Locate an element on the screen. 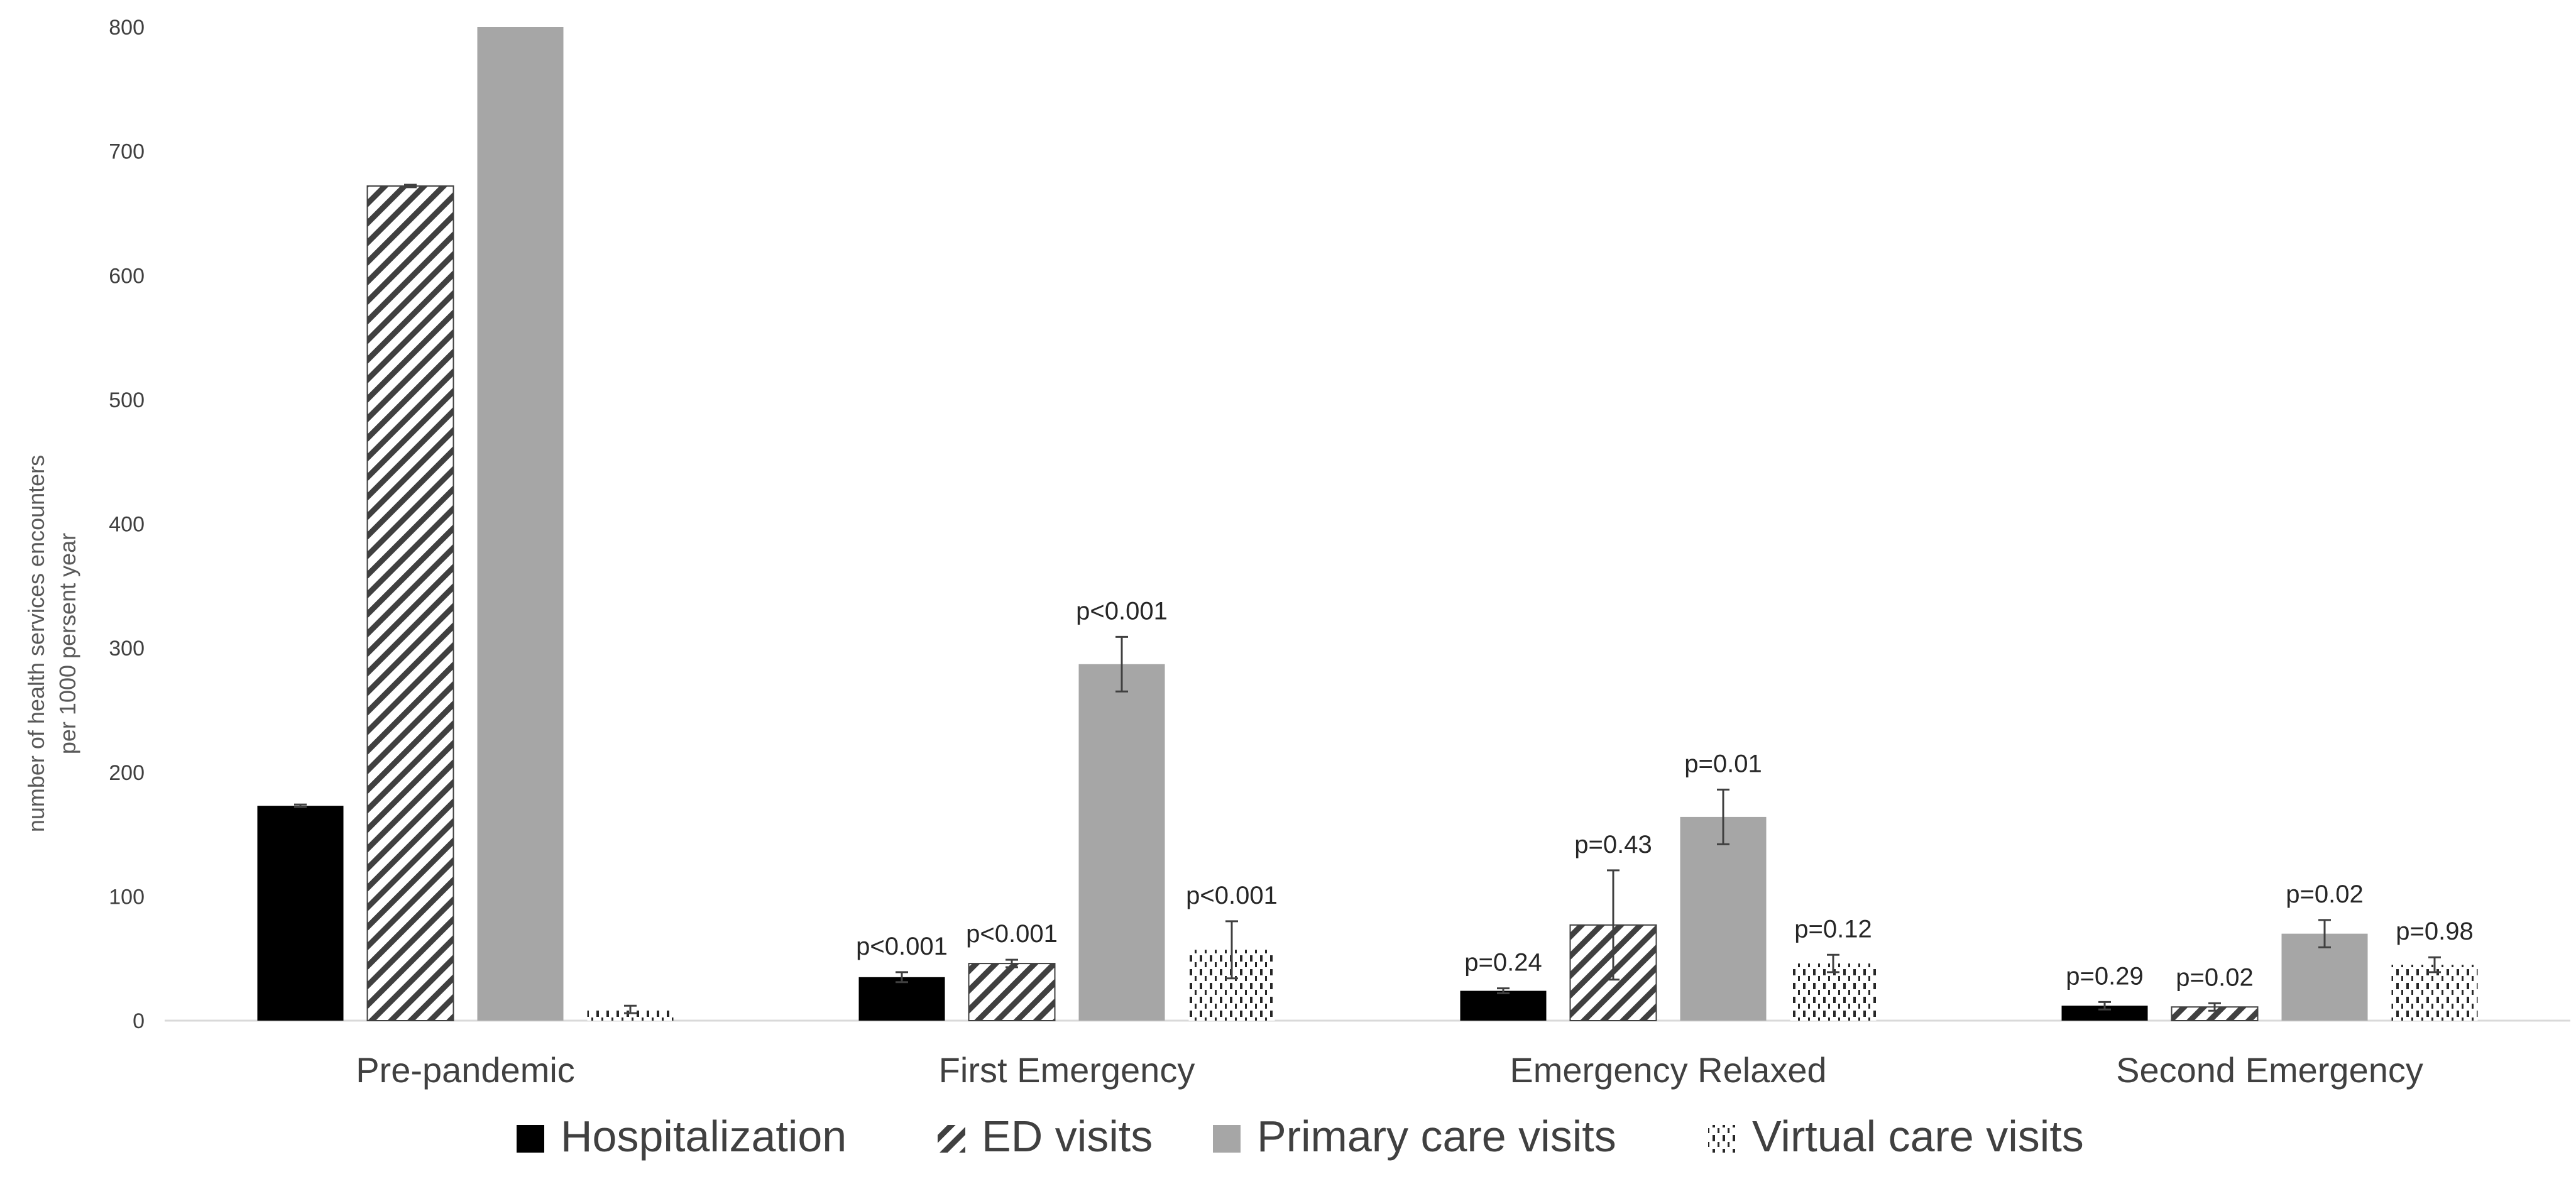 Image resolution: width=2576 pixels, height=1179 pixels. y-tick-label: 300 is located at coordinates (127, 649).